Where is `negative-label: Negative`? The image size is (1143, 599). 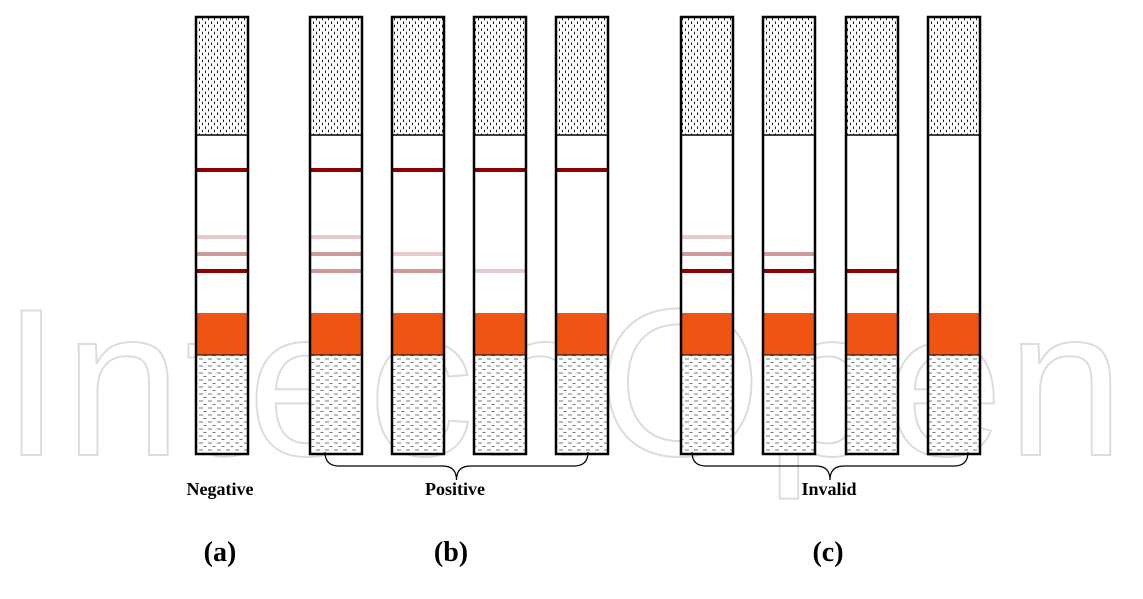 negative-label: Negative is located at coordinates (220, 489).